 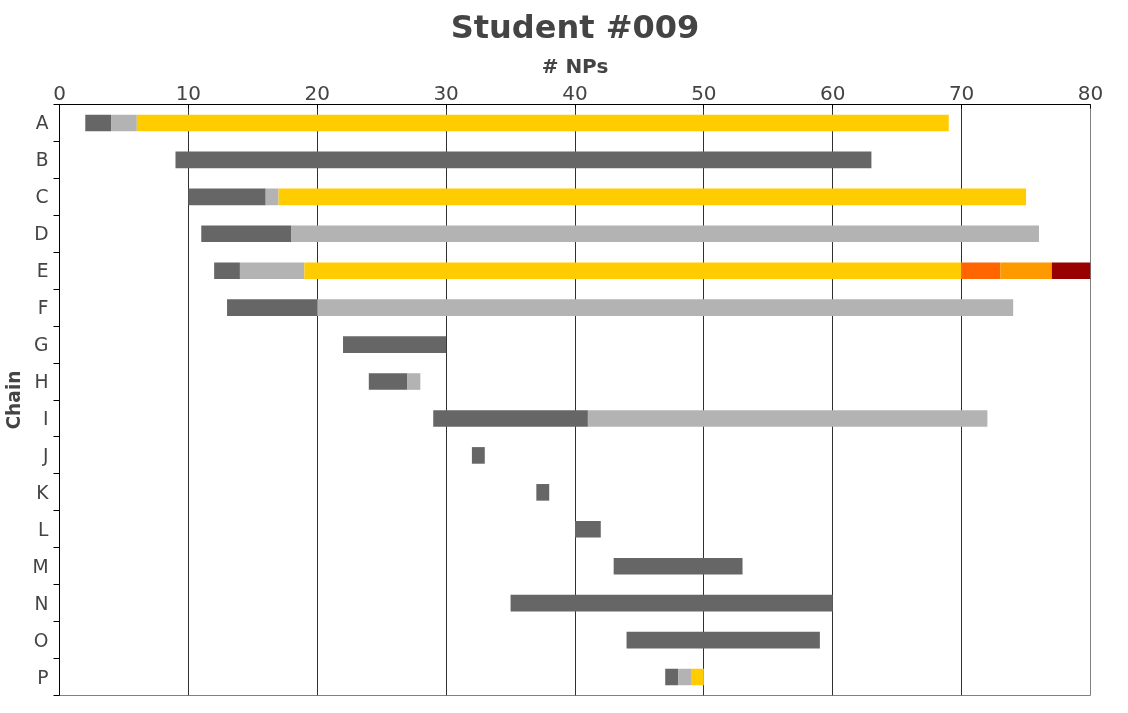 What do you see at coordinates (833, 92) in the screenshot?
I see `x-tick-label: 60` at bounding box center [833, 92].